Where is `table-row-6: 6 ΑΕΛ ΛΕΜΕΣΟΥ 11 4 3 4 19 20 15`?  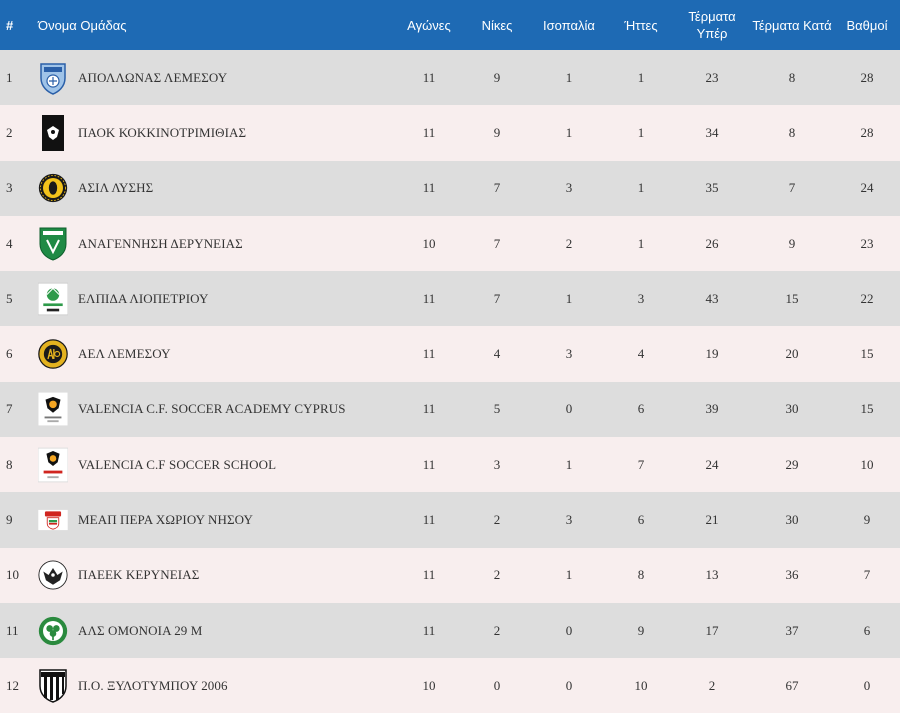 table-row-6: 6 ΑΕΛ ΛΕΜΕΣΟΥ 11 4 3 4 19 20 15 is located at coordinates (450, 354).